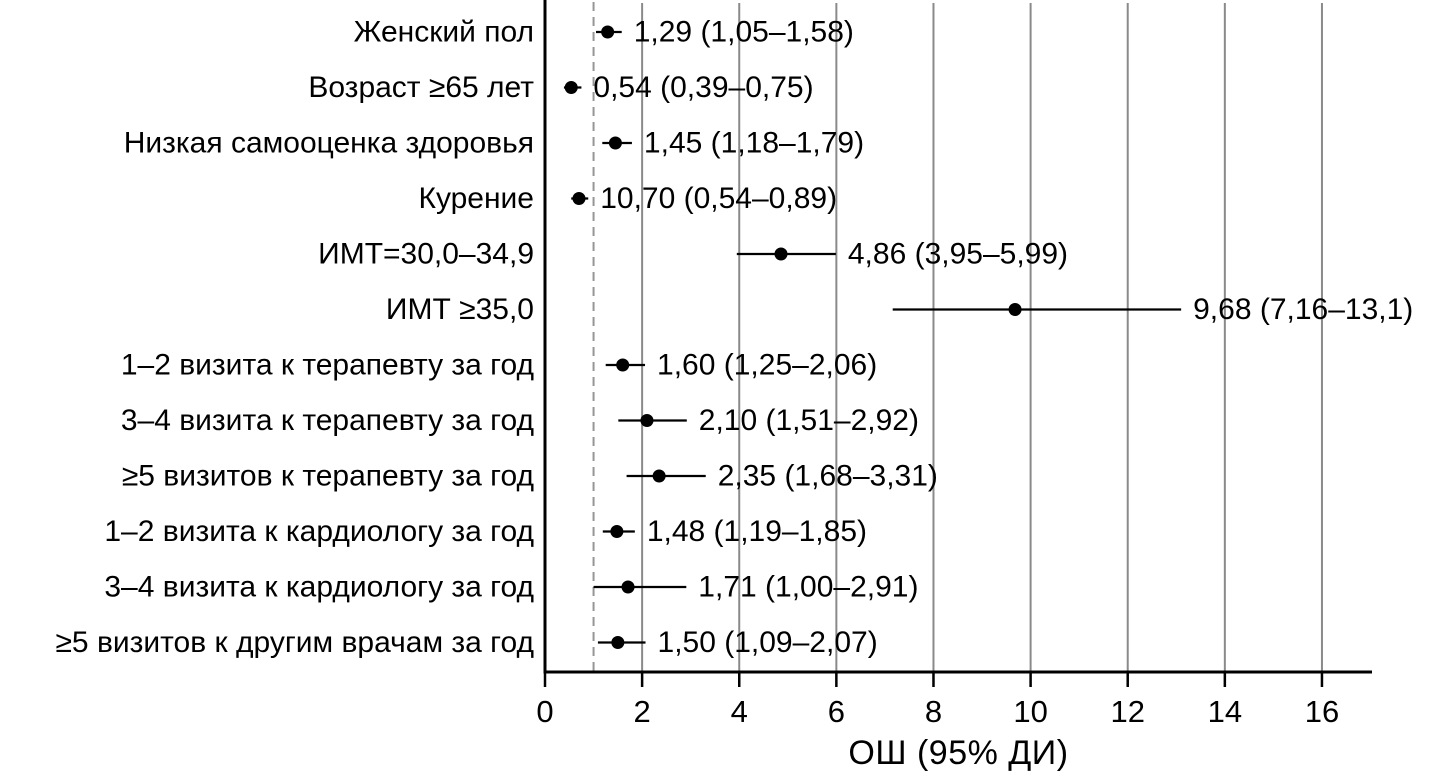  Describe the element at coordinates (757, 531) in the screenshot. I see `row-value-label: 1,48 (1,19–1,85)` at that location.